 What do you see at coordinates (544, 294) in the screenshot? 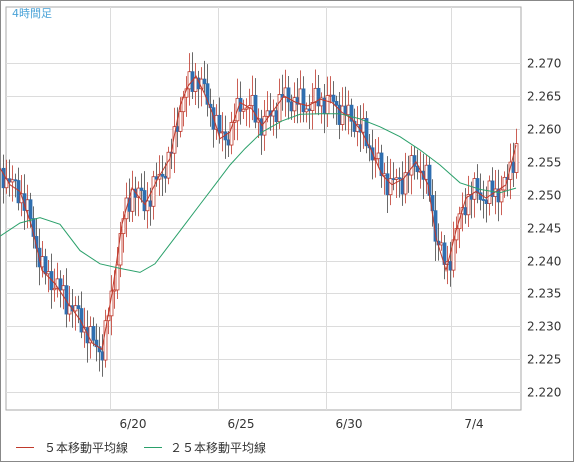
I see `y-tick-label: 2.235` at bounding box center [544, 294].